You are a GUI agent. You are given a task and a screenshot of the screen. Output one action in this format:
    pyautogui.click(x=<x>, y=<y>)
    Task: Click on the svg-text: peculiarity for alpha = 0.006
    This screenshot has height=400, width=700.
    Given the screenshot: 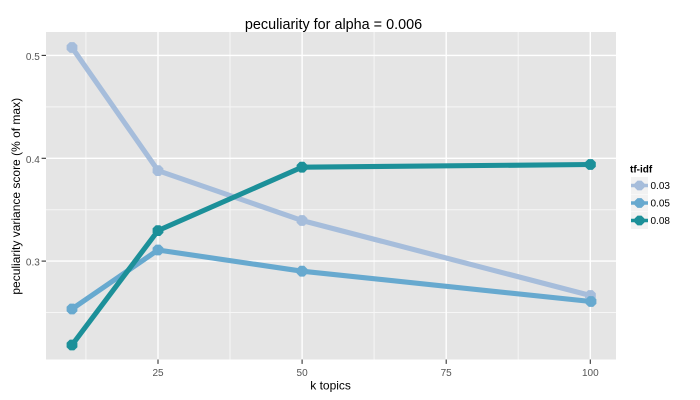 What is the action you would take?
    pyautogui.click(x=333, y=25)
    